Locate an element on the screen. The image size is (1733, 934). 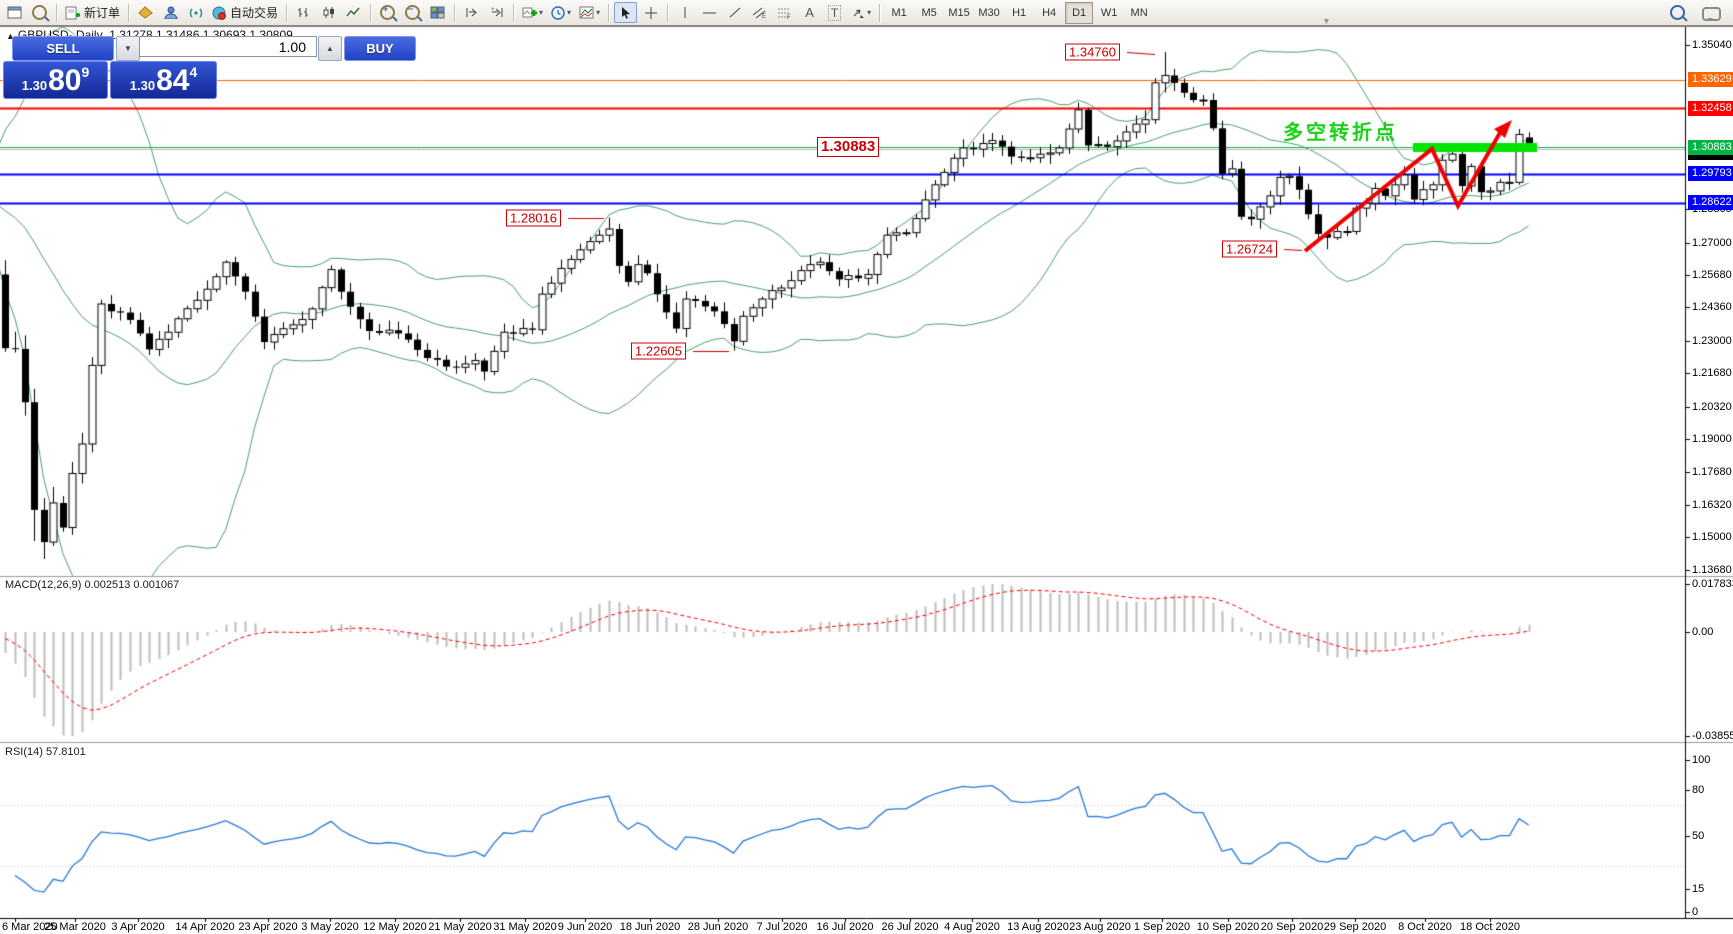
timeframe-m5: M5 is located at coordinates (929, 12).